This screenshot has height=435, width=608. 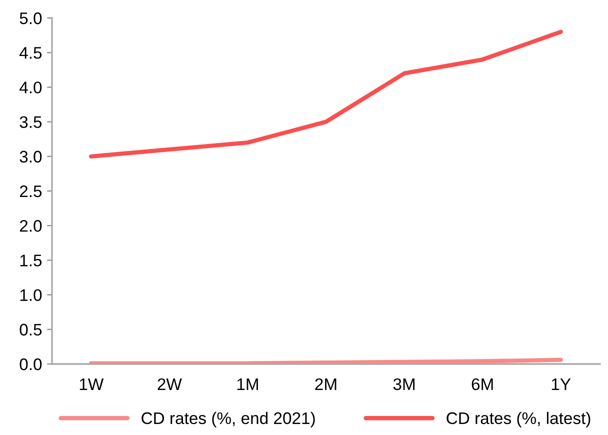 I want to click on y-tick-label: 1.0, so click(x=31, y=295).